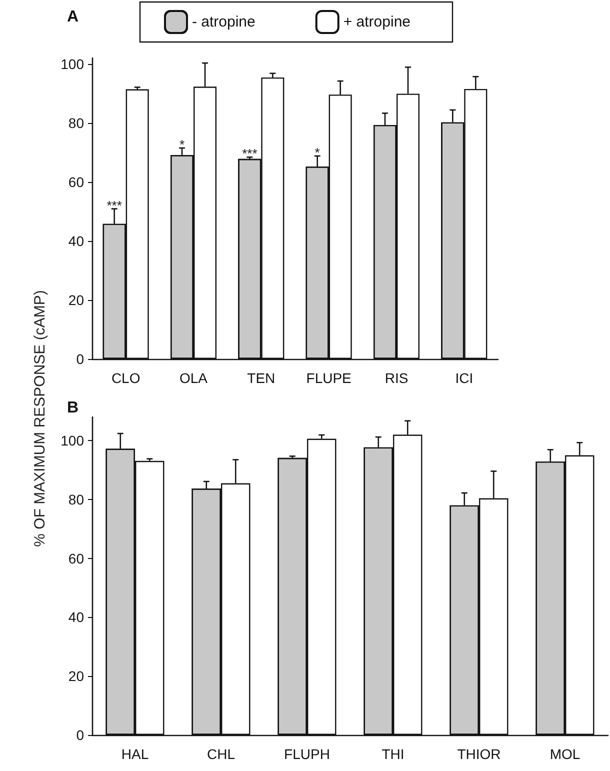  What do you see at coordinates (73, 408) in the screenshot?
I see `chart-title: B` at bounding box center [73, 408].